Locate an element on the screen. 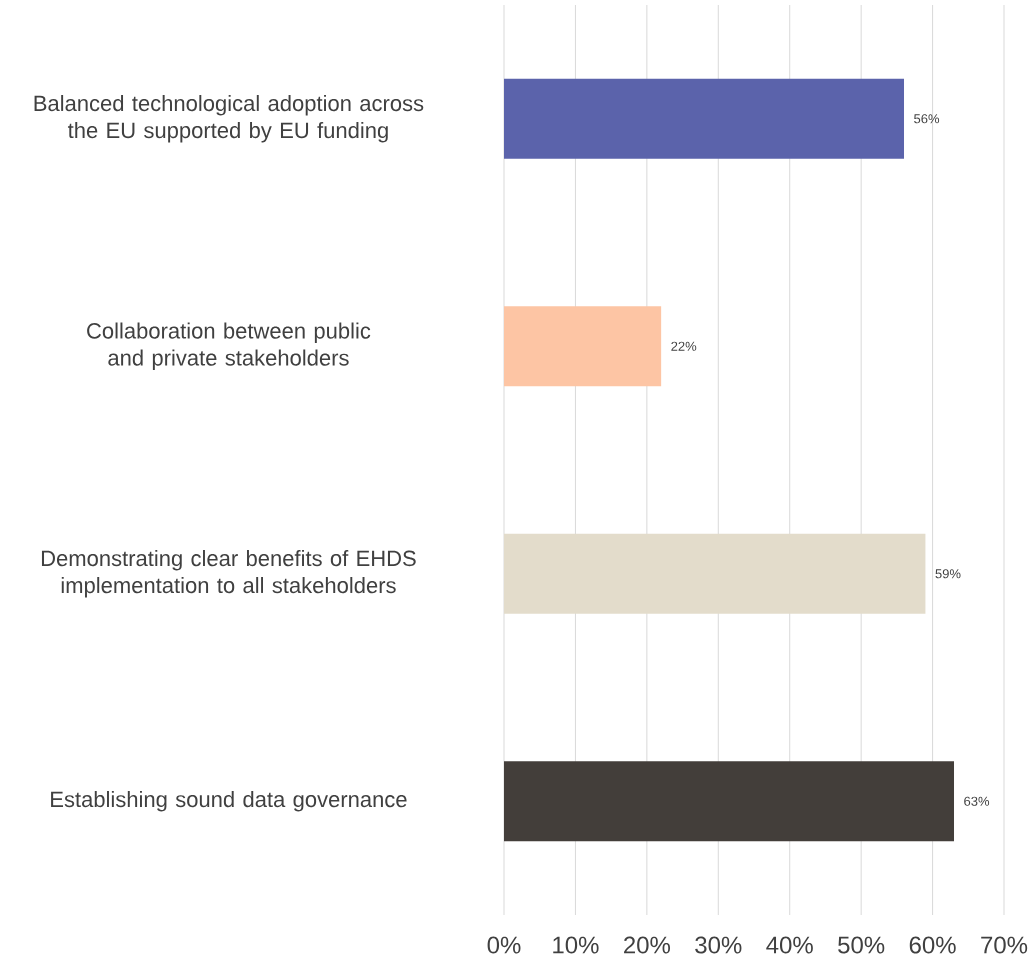 This screenshot has width=1032, height=958. y-tick-label: Collaboration between public and private stakeholders is located at coordinates (229, 346).